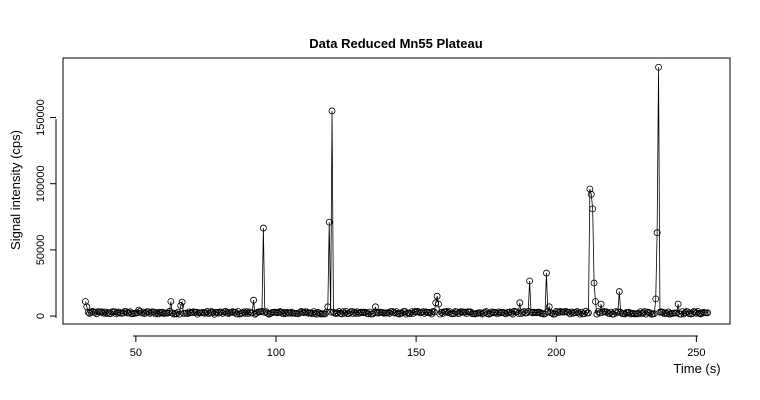 The height and width of the screenshot is (400, 760). I want to click on x-tick-label: 100, so click(276, 353).